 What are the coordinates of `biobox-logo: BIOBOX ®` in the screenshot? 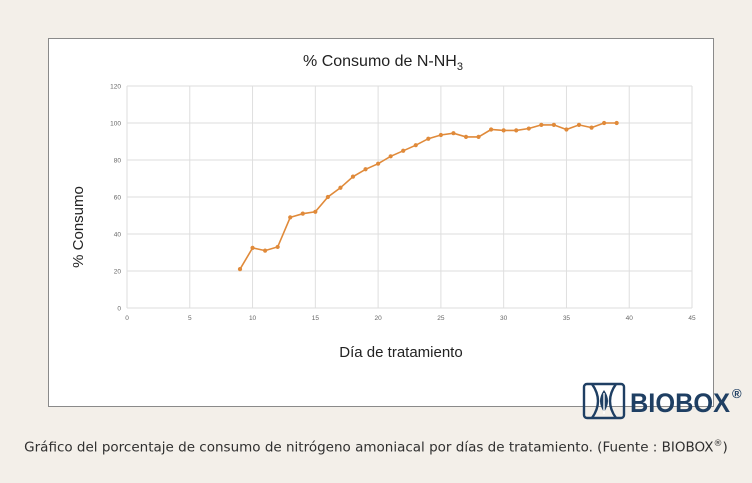 It's located at (662, 401).